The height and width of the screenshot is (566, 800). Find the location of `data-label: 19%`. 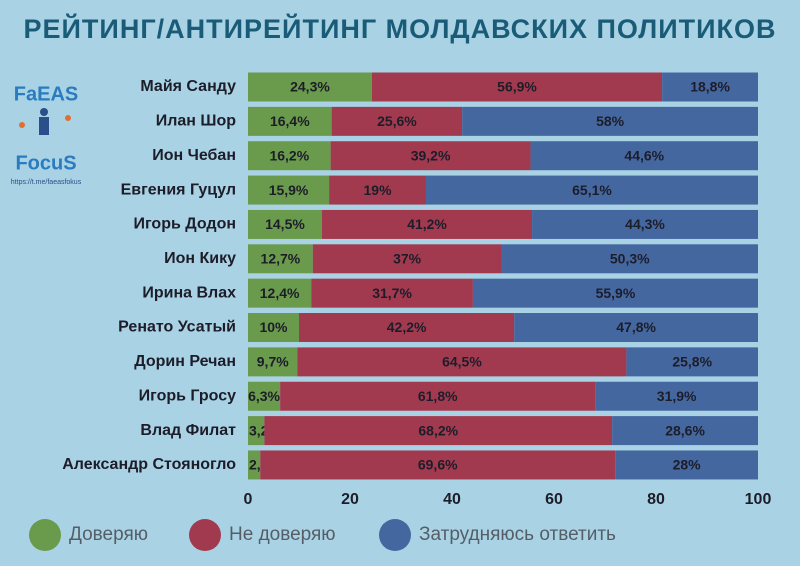

data-label: 19% is located at coordinates (378, 190).